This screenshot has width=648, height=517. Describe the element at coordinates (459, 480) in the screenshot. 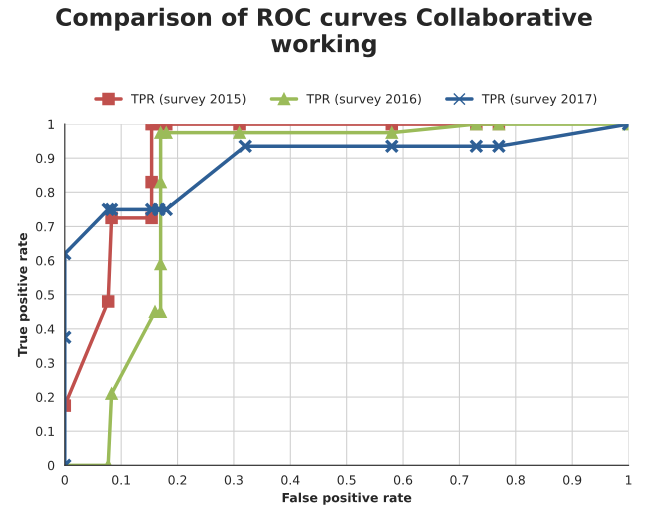

I see `x-tick-label: 0.7` at that location.